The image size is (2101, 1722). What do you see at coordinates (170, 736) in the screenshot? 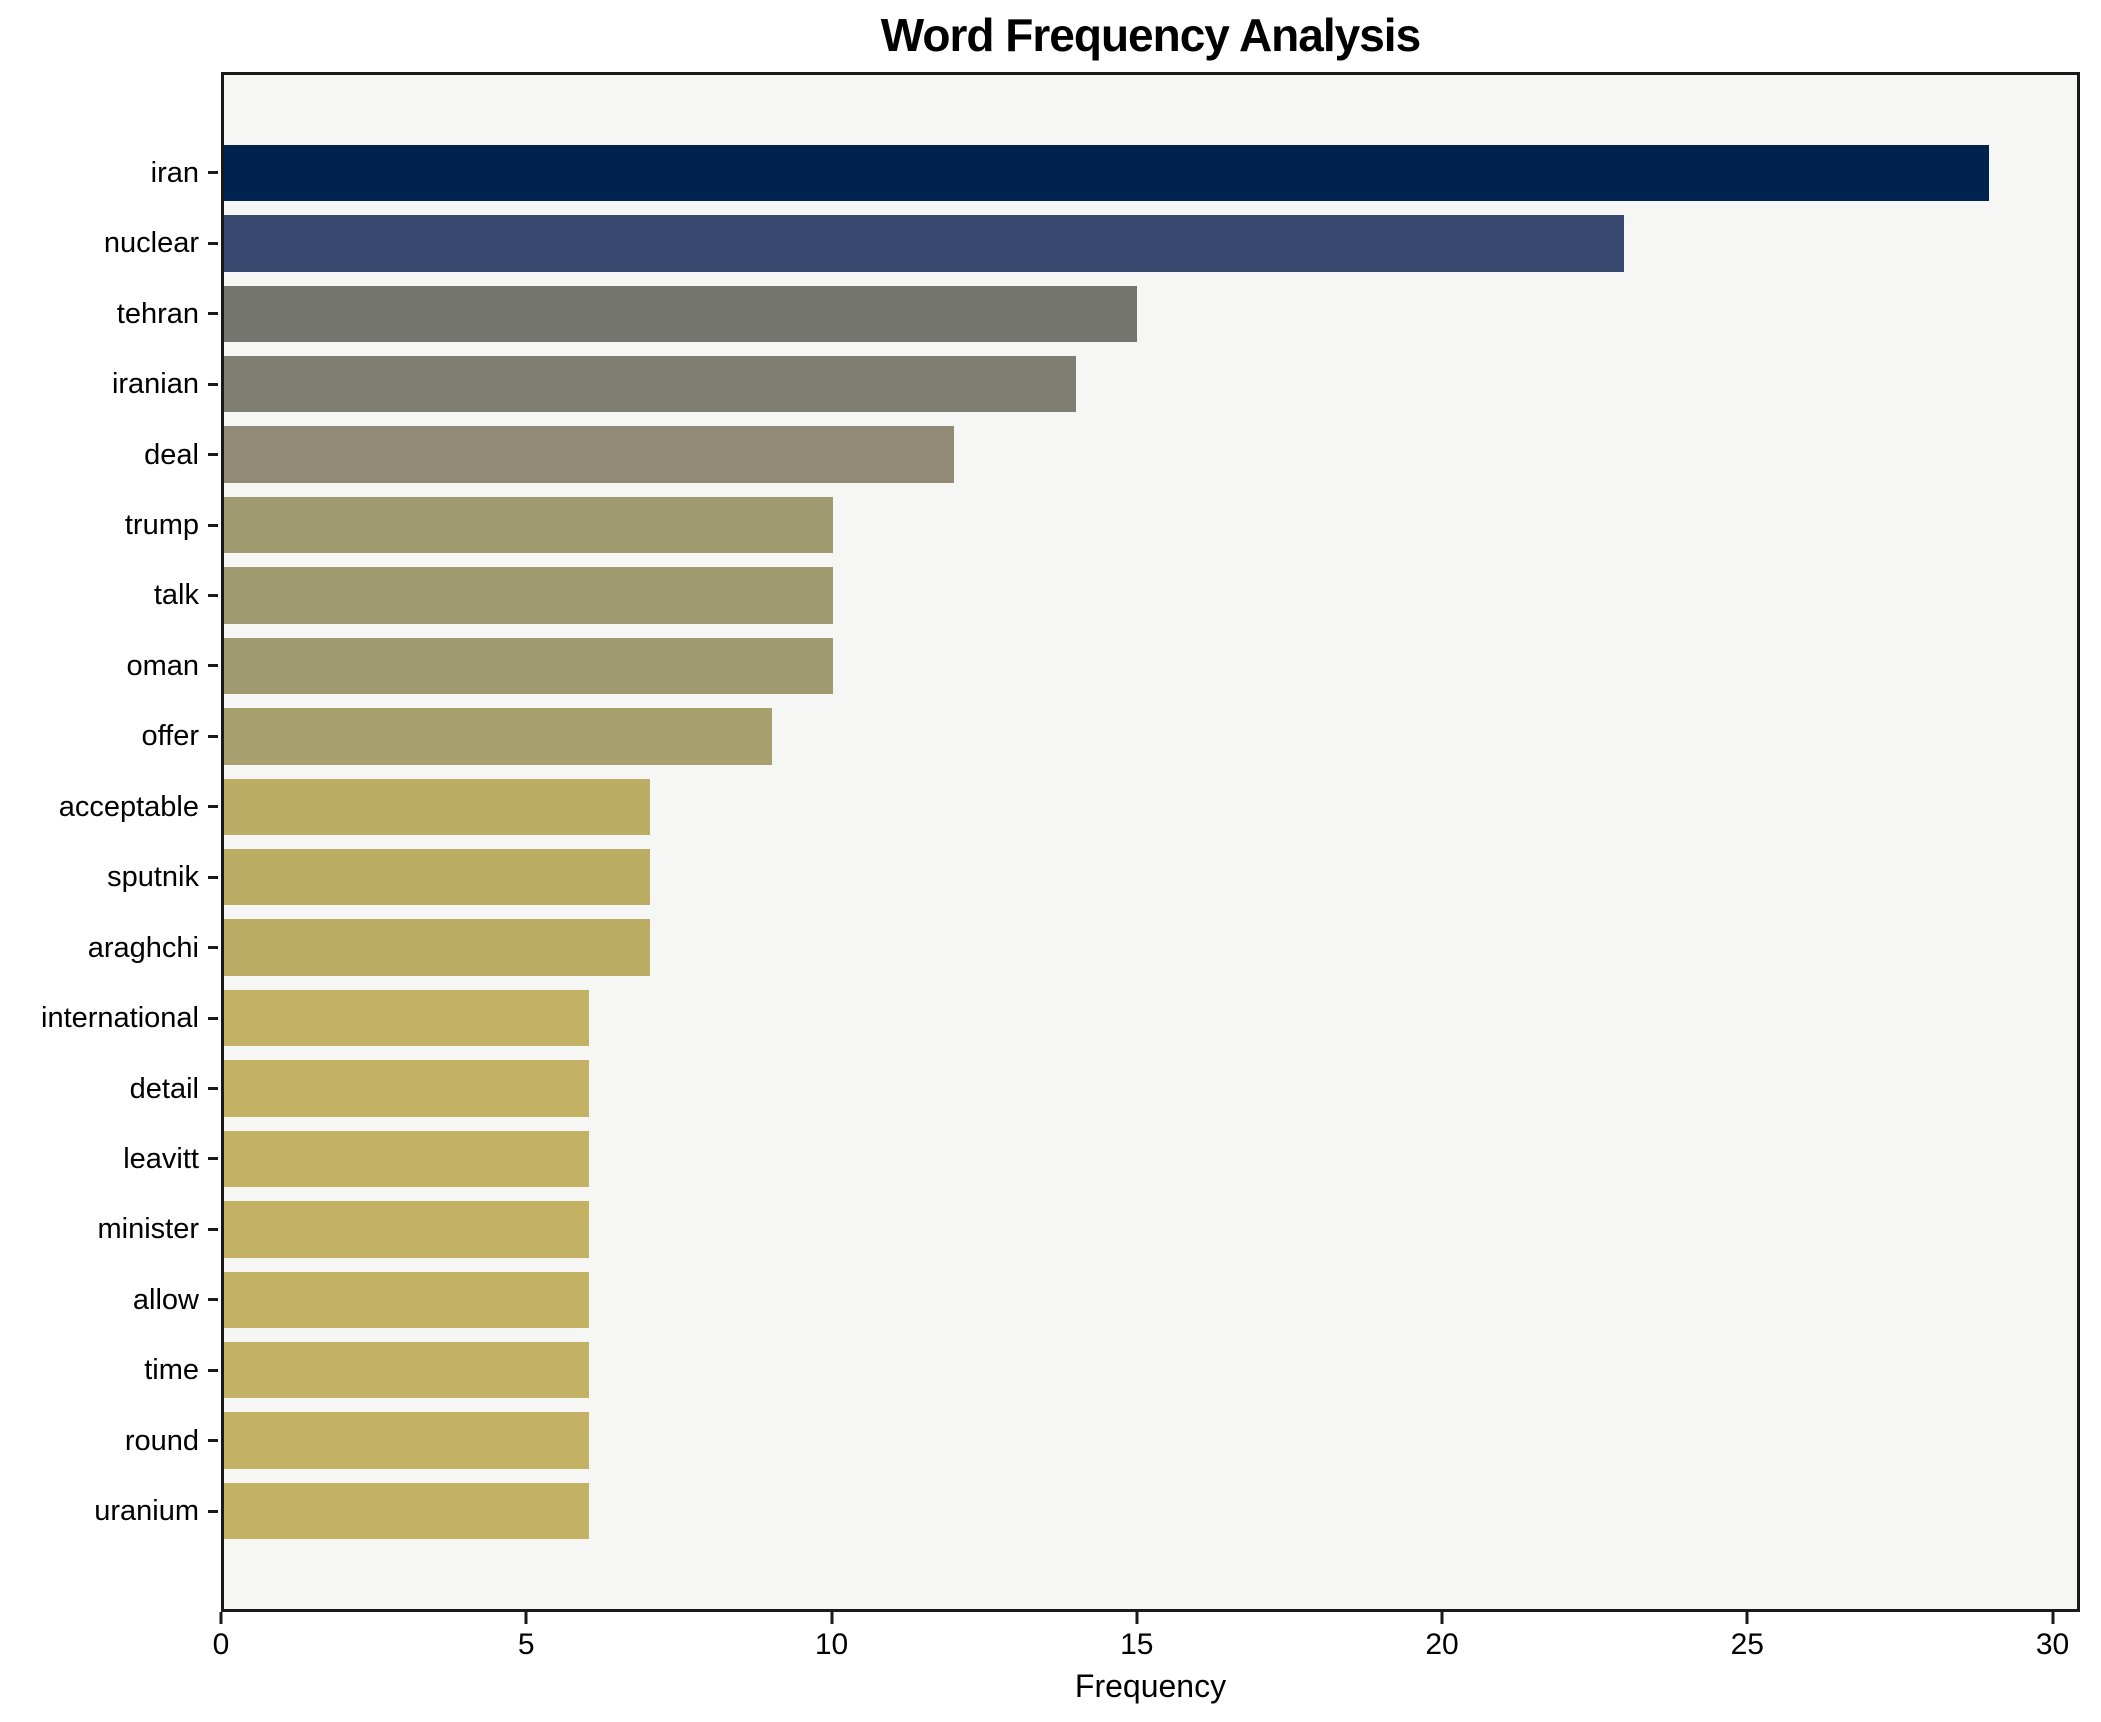
I see `y-tick-label-offer: offer` at bounding box center [170, 736].